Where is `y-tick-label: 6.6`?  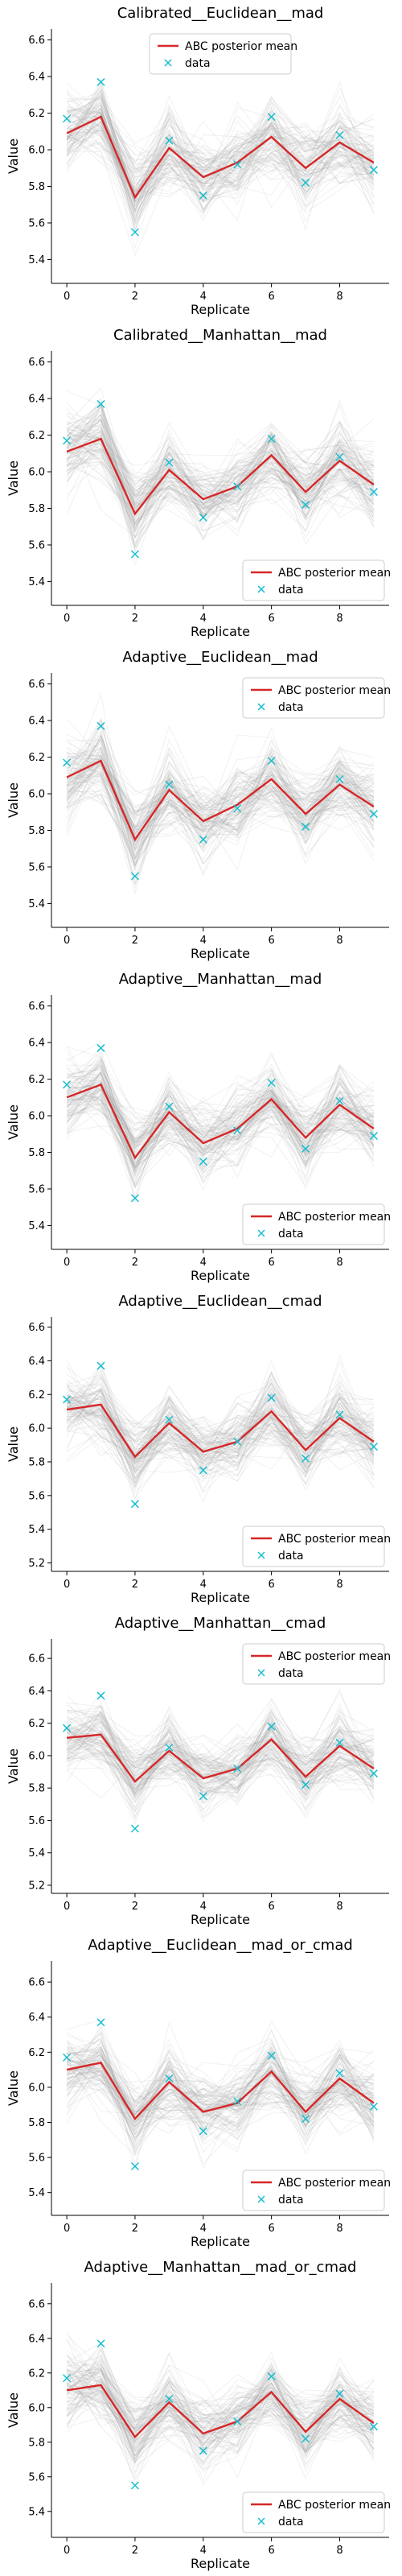 y-tick-label: 6.6 is located at coordinates (36, 1007).